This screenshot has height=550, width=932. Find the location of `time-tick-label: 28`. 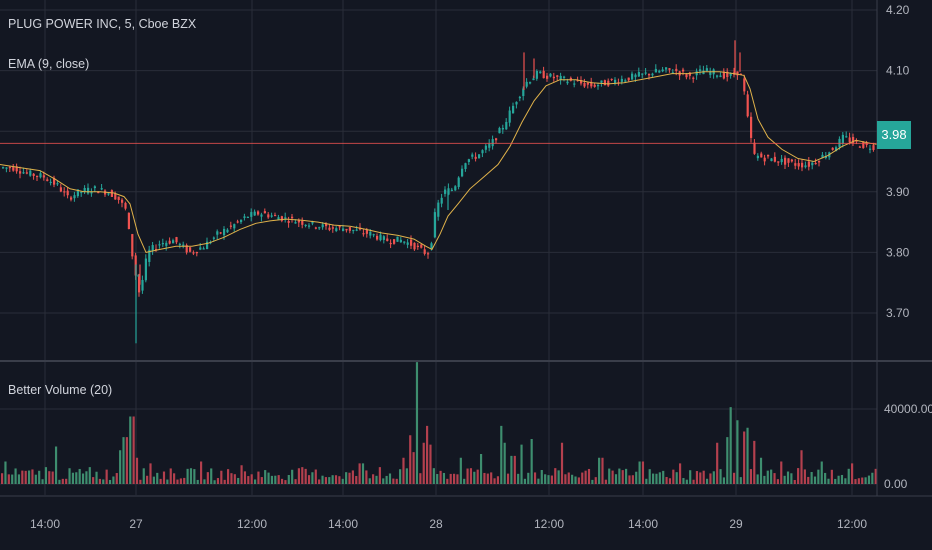

time-tick-label: 28 is located at coordinates (436, 524).